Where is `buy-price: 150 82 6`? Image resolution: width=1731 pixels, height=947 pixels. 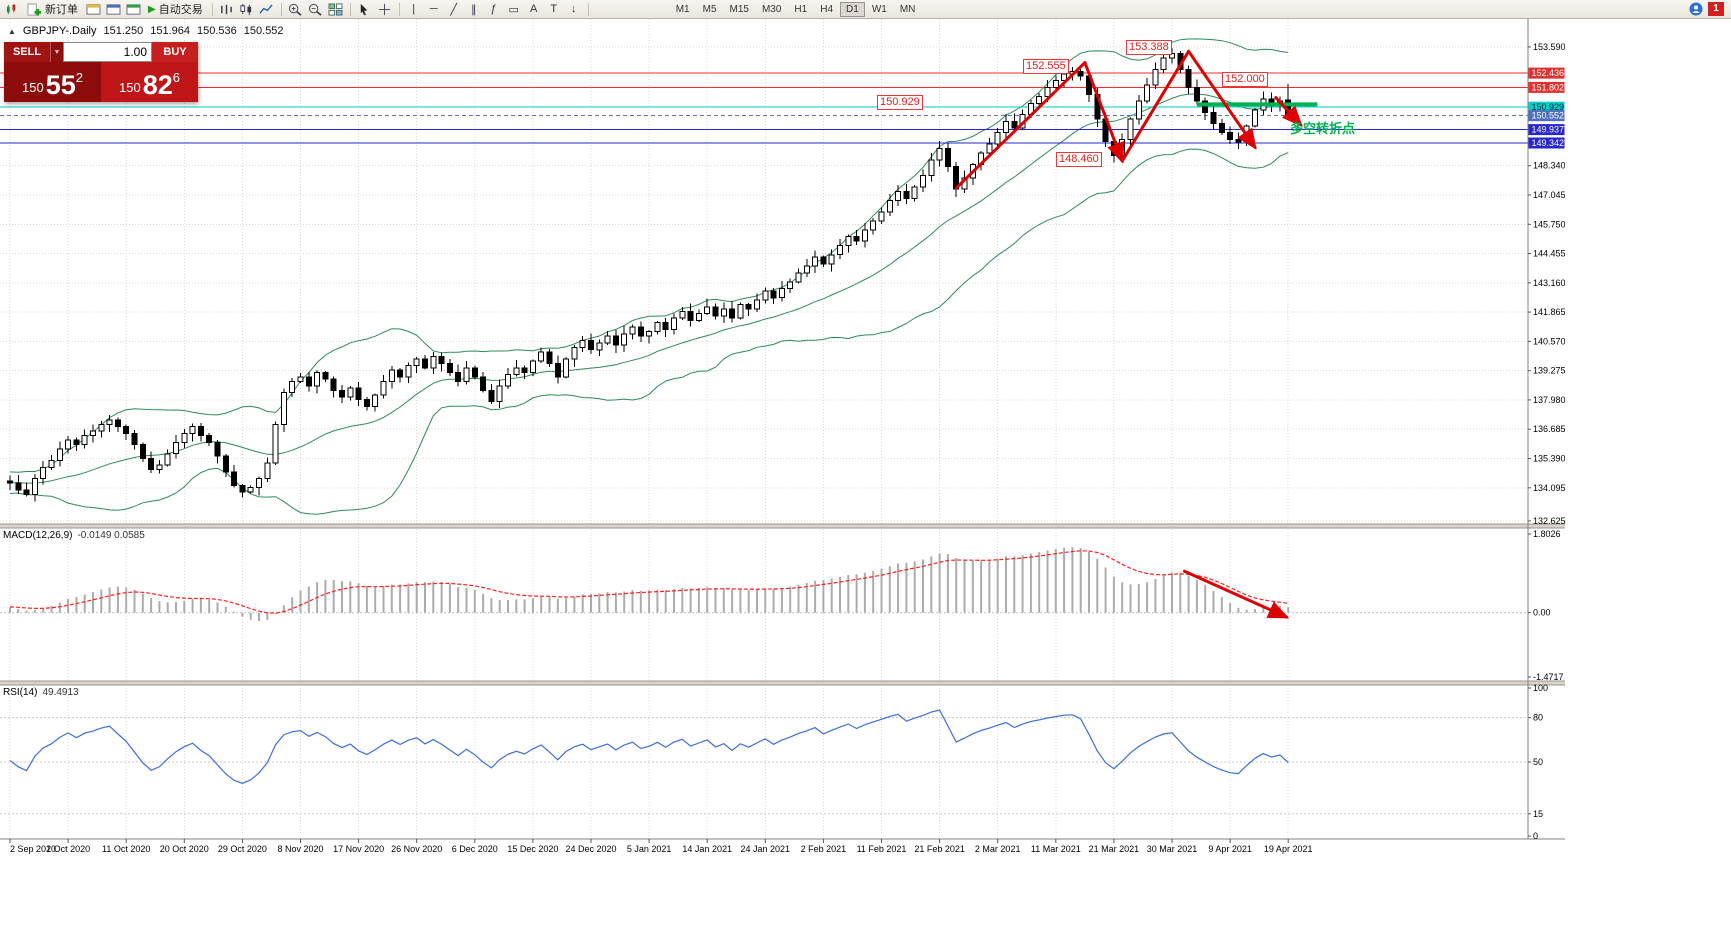 buy-price: 150 82 6 is located at coordinates (149, 82).